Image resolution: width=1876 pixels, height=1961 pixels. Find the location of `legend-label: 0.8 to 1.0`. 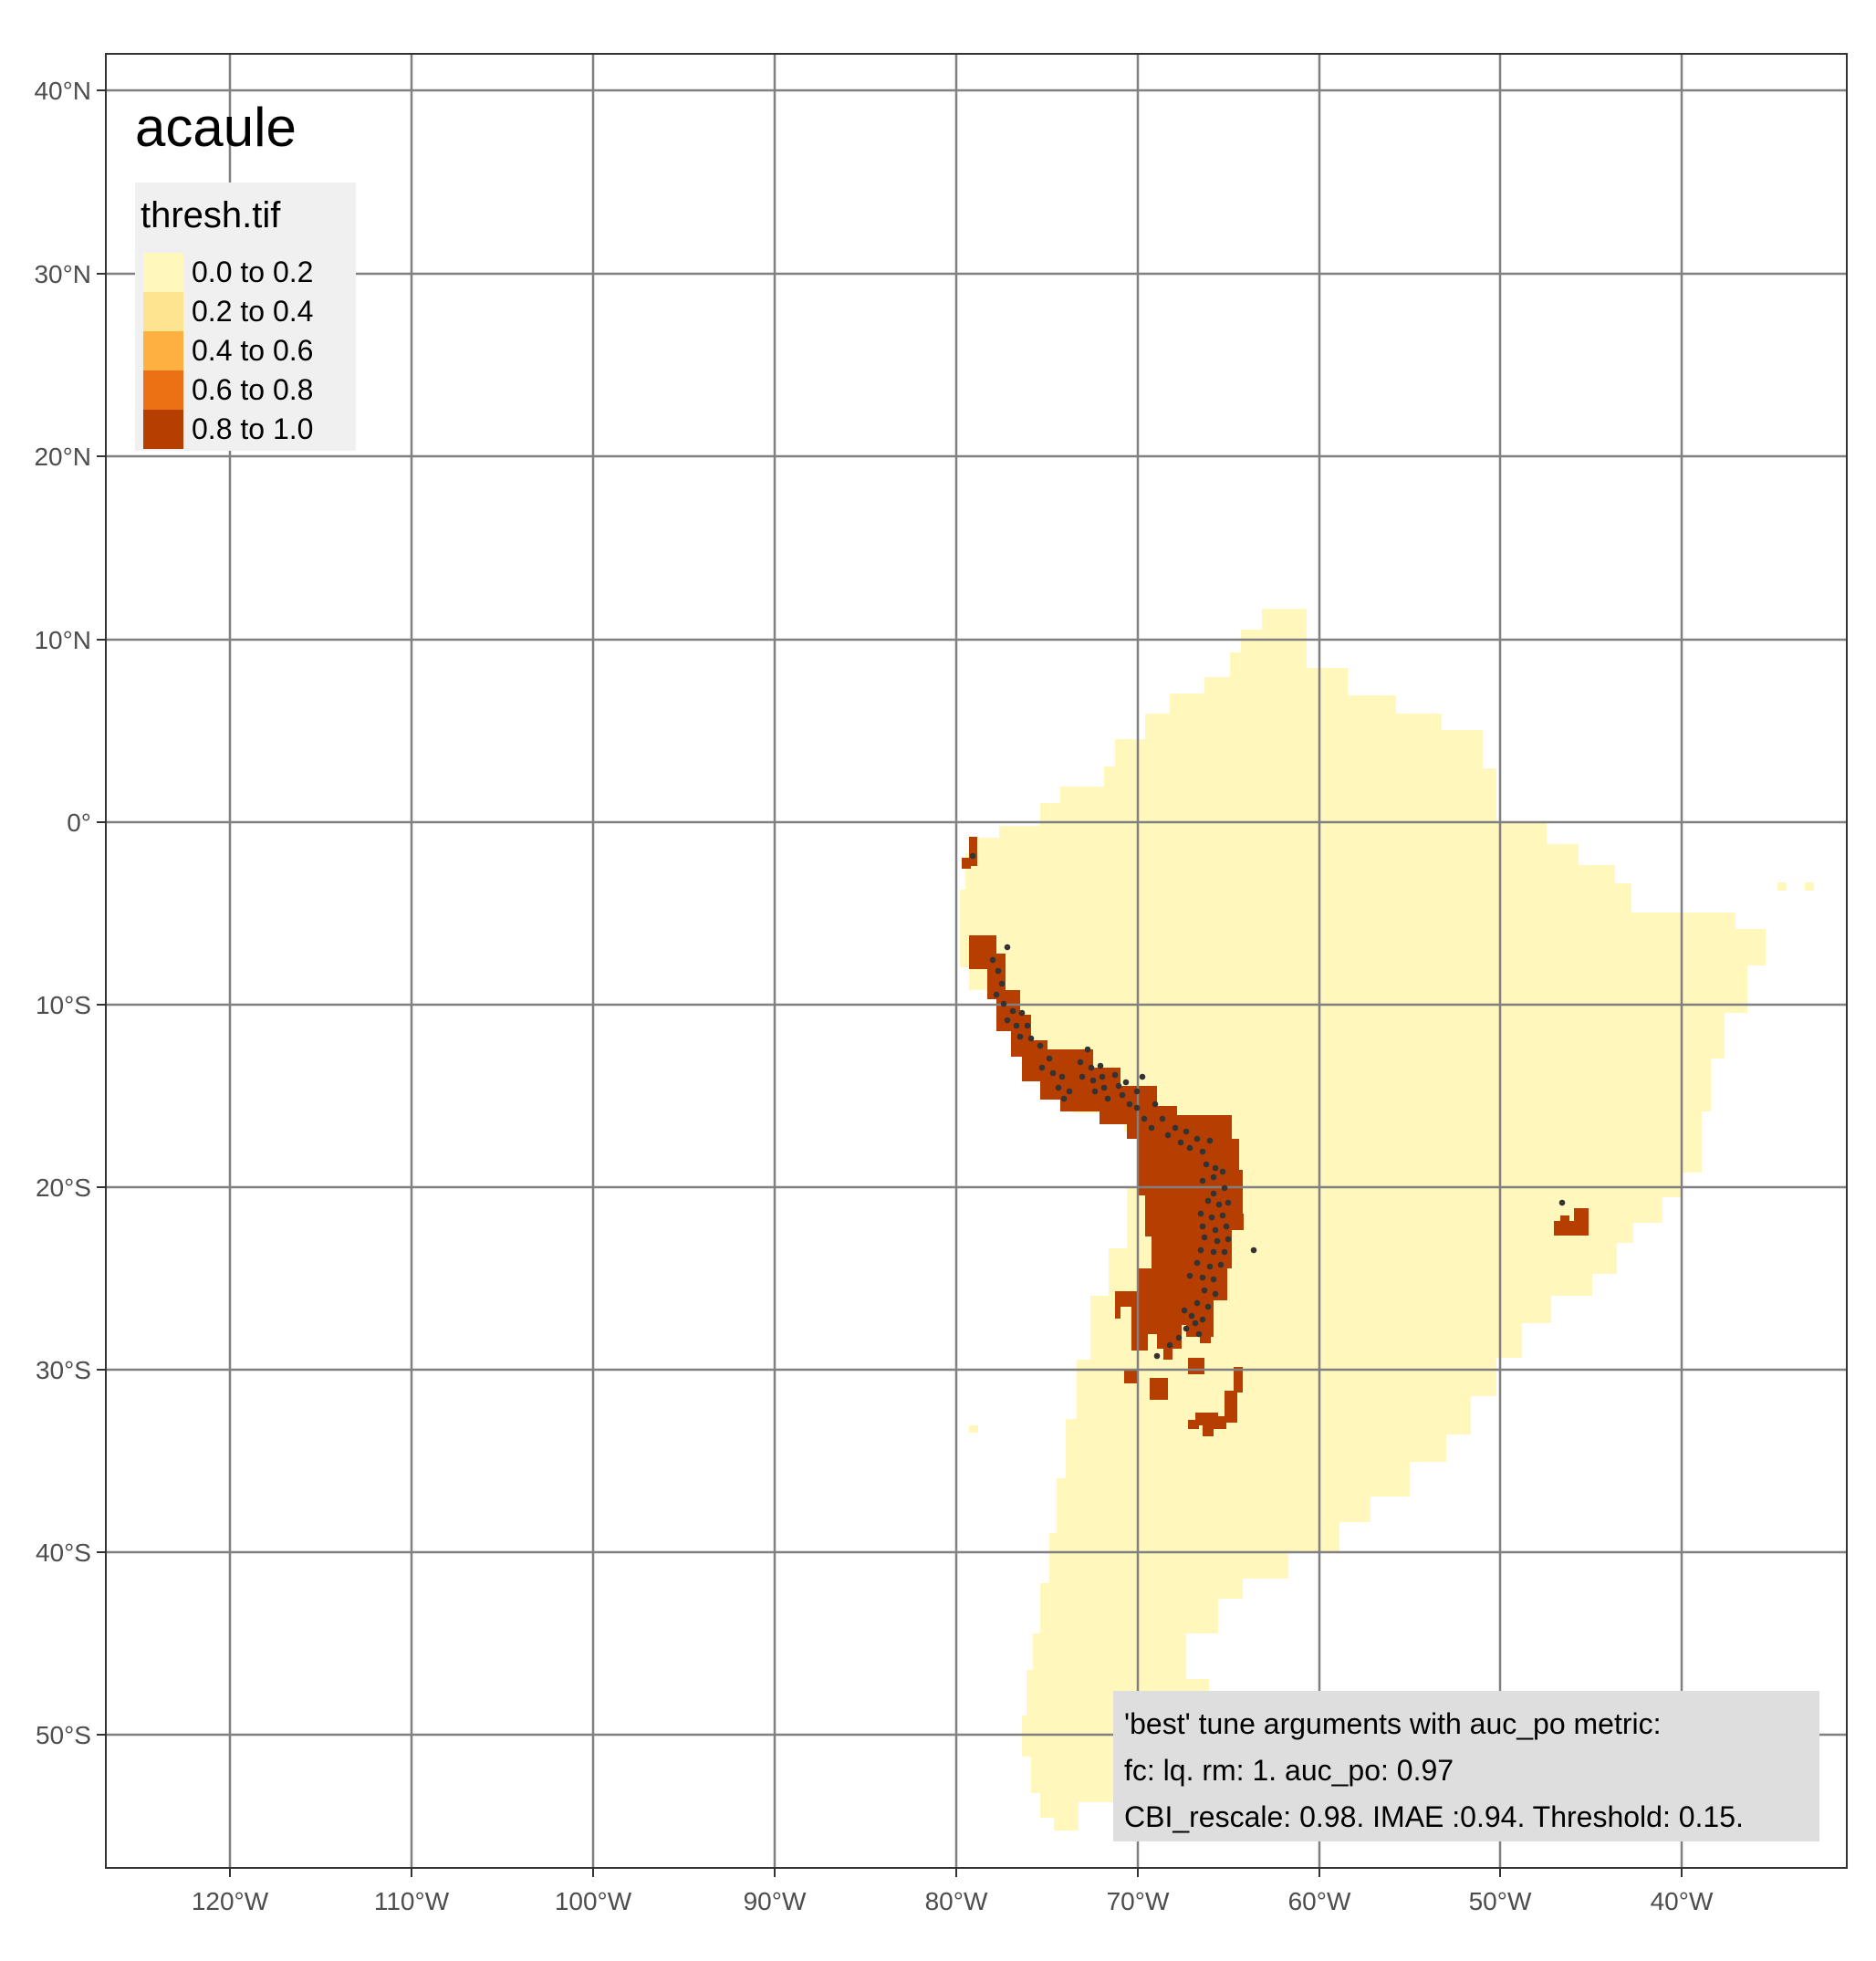

legend-label: 0.8 to 1.0 is located at coordinates (253, 428).